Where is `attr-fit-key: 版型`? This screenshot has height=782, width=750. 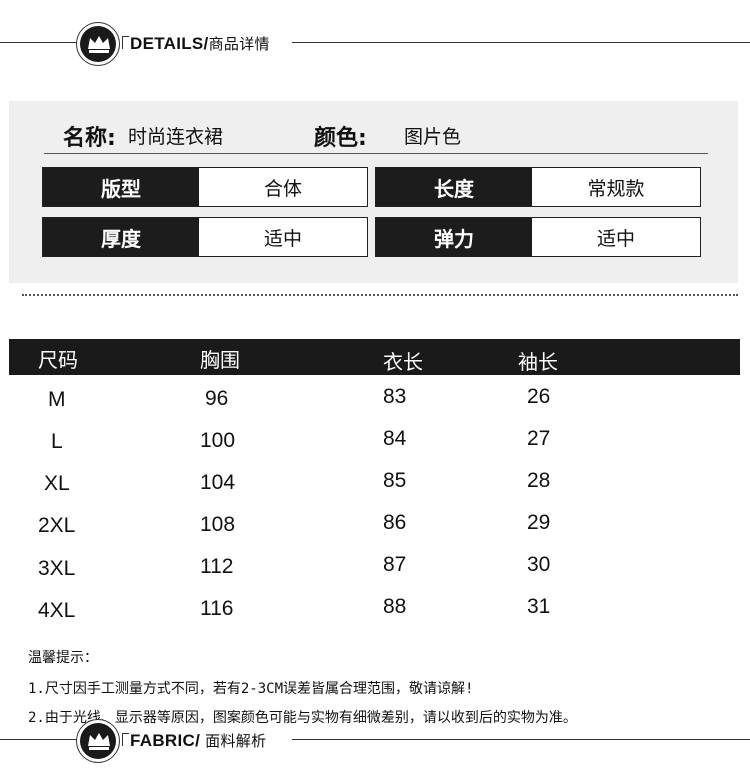
attr-fit-key: 版型 is located at coordinates (121, 187).